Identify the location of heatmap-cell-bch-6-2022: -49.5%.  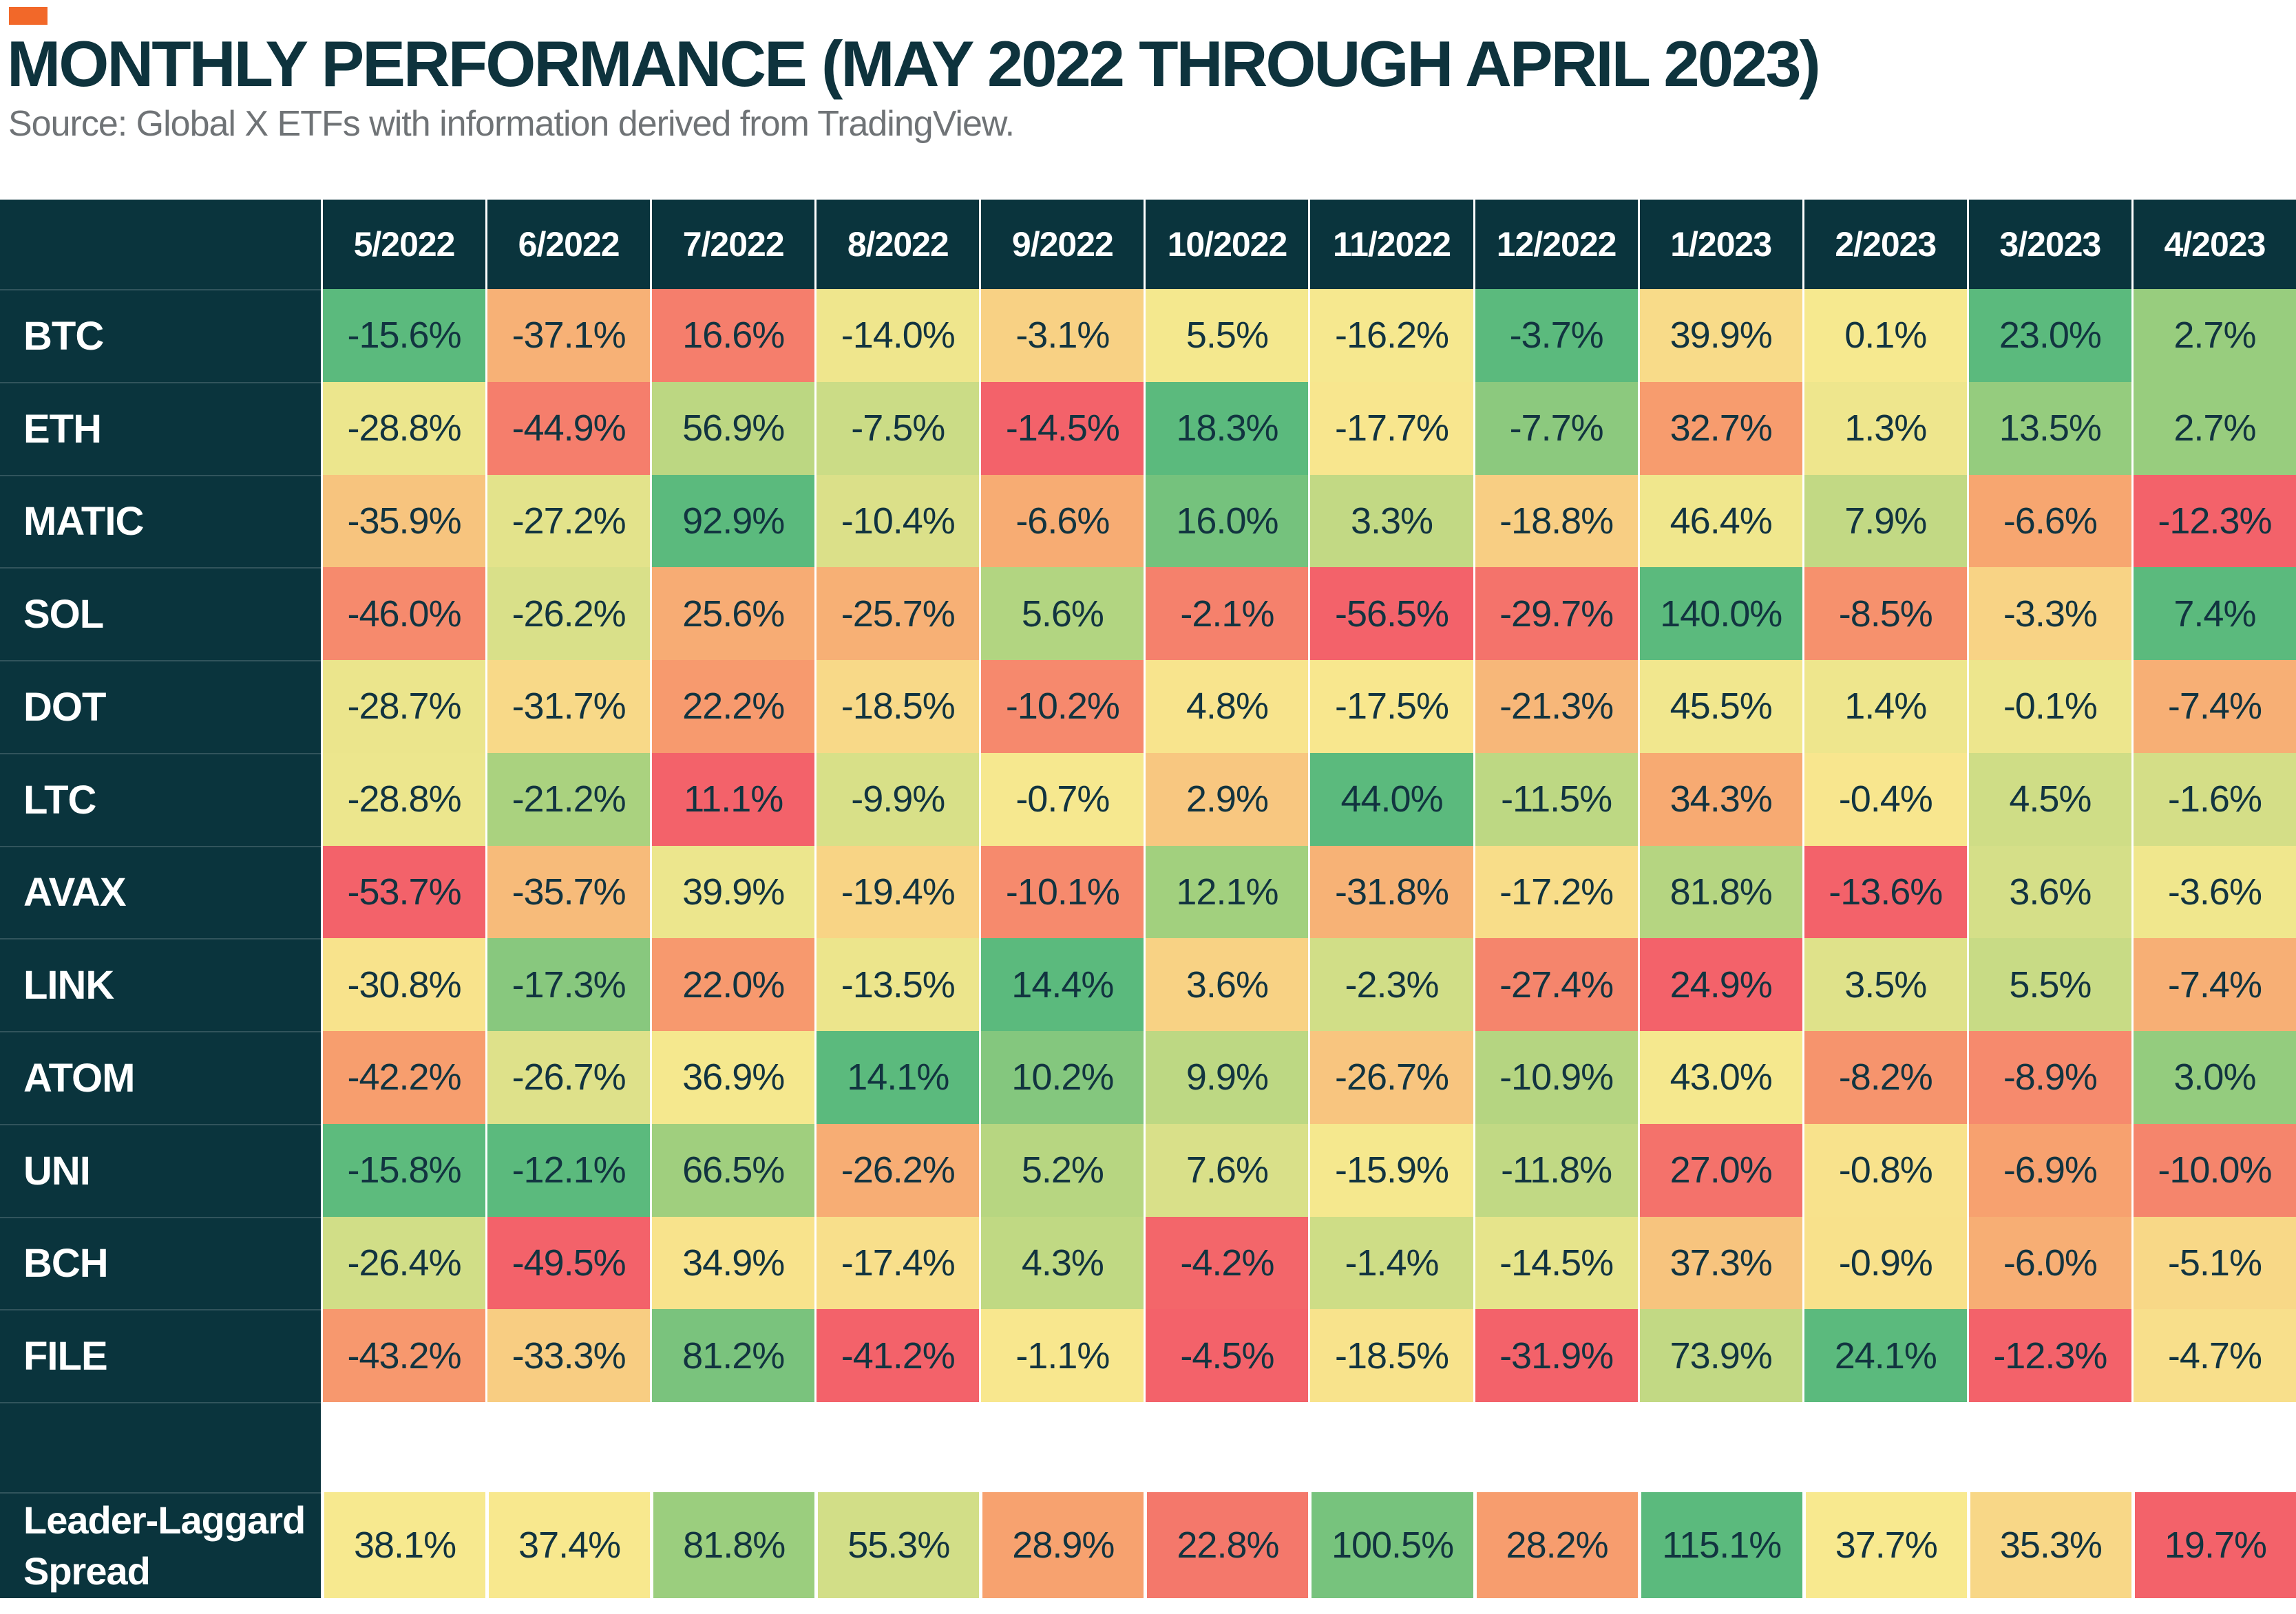
(568, 1263).